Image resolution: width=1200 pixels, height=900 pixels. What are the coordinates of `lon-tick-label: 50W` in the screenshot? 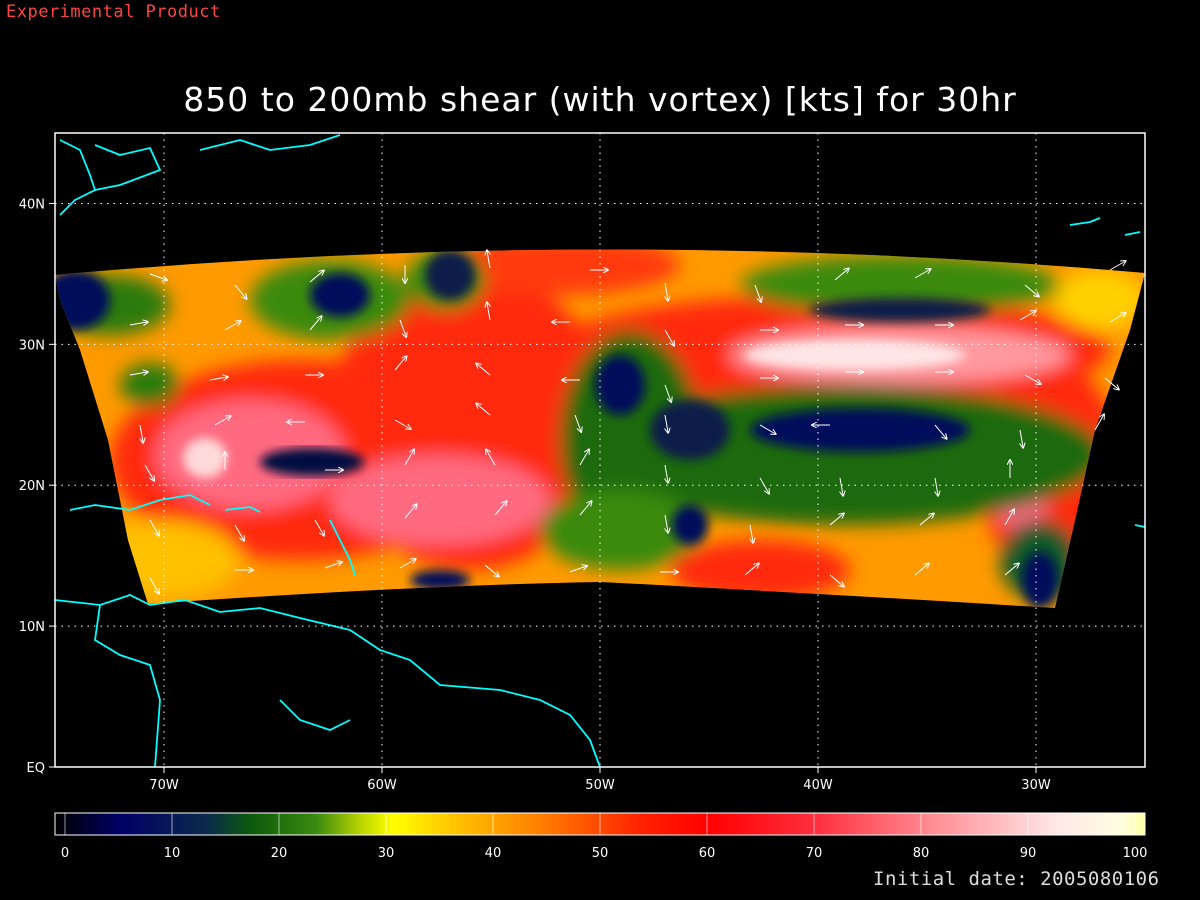 It's located at (600, 785).